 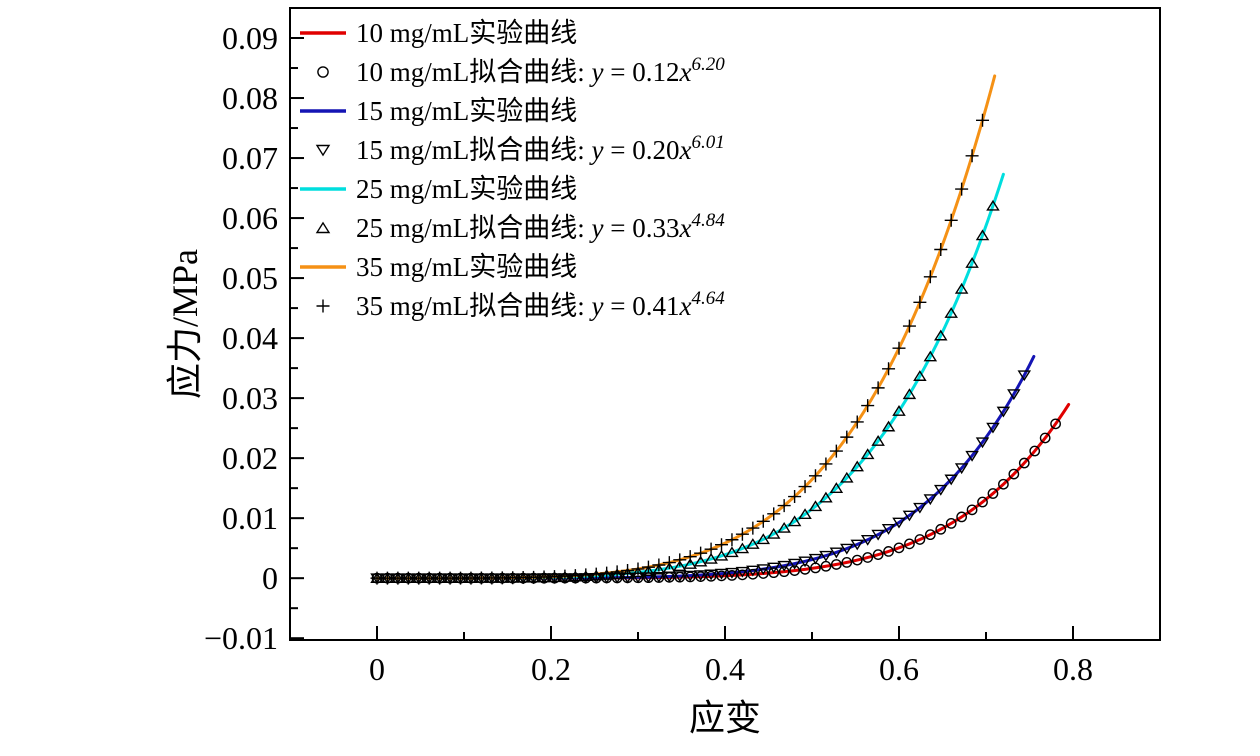 What do you see at coordinates (1073, 669) in the screenshot?
I see `x-tick-label: 0.8` at bounding box center [1073, 669].